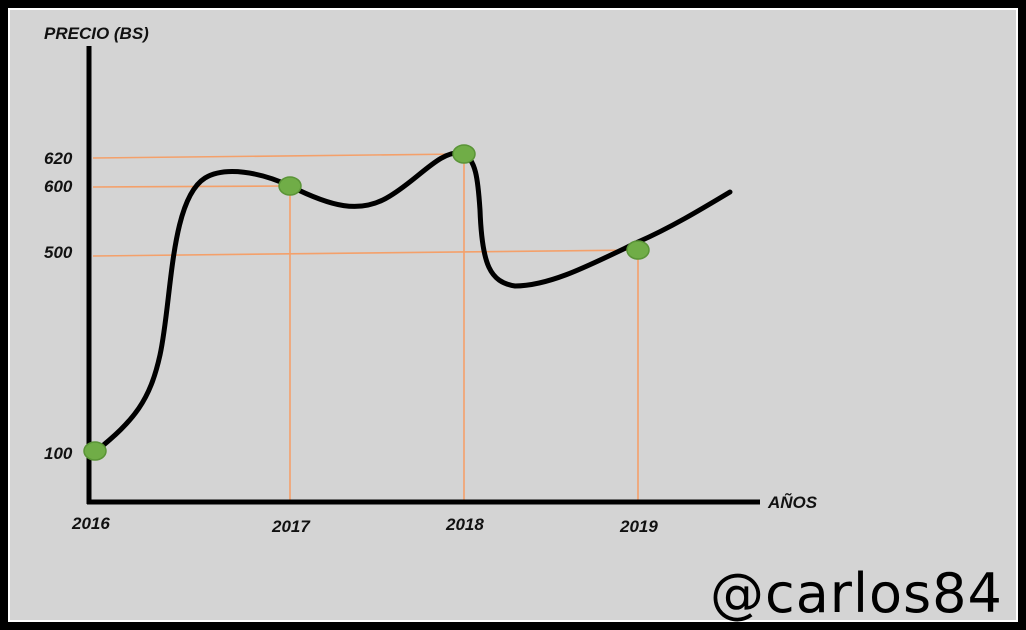  I want to click on x-axis-title: AÑOS, so click(792, 502).